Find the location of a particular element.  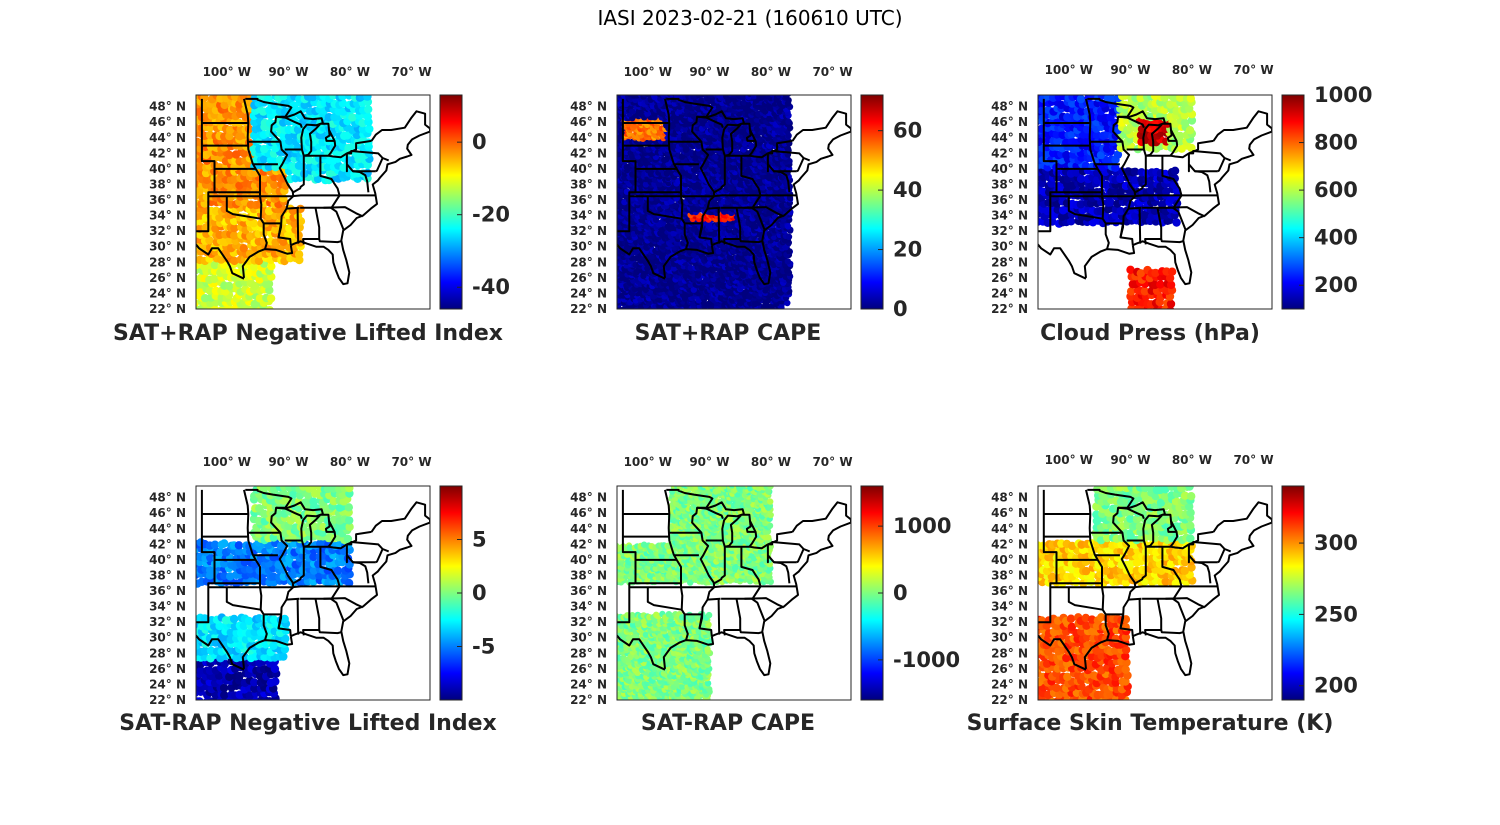

lat-tick-label: 38° N is located at coordinates (167, 185).